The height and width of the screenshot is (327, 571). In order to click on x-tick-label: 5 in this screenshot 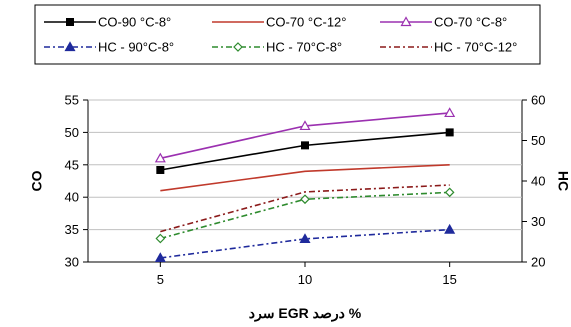, I will do `click(160, 279)`.